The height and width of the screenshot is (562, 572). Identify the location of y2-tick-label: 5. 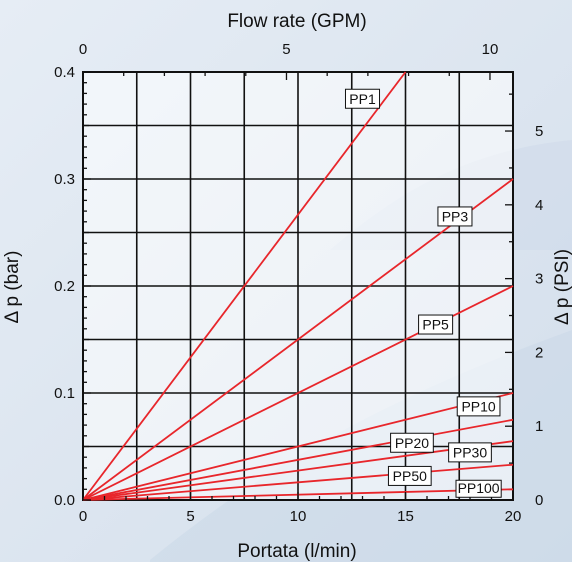
(539, 131).